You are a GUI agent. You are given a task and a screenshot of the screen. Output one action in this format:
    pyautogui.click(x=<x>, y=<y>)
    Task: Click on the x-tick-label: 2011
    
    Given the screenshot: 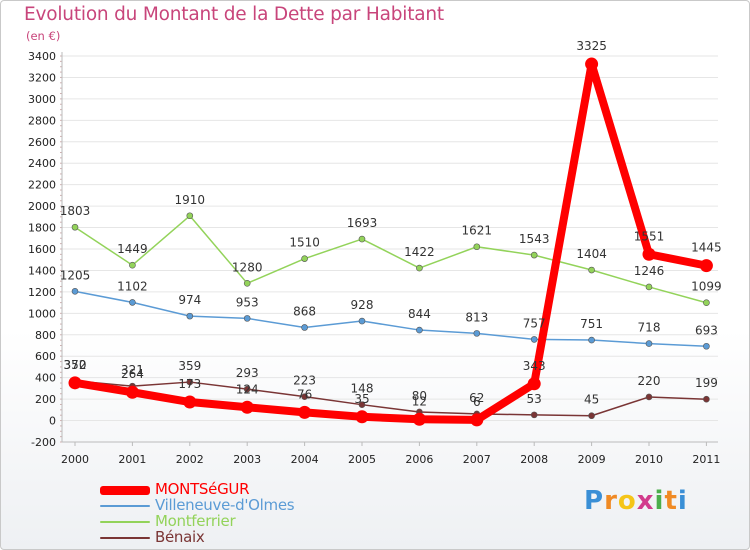 What is the action you would take?
    pyautogui.click(x=706, y=459)
    